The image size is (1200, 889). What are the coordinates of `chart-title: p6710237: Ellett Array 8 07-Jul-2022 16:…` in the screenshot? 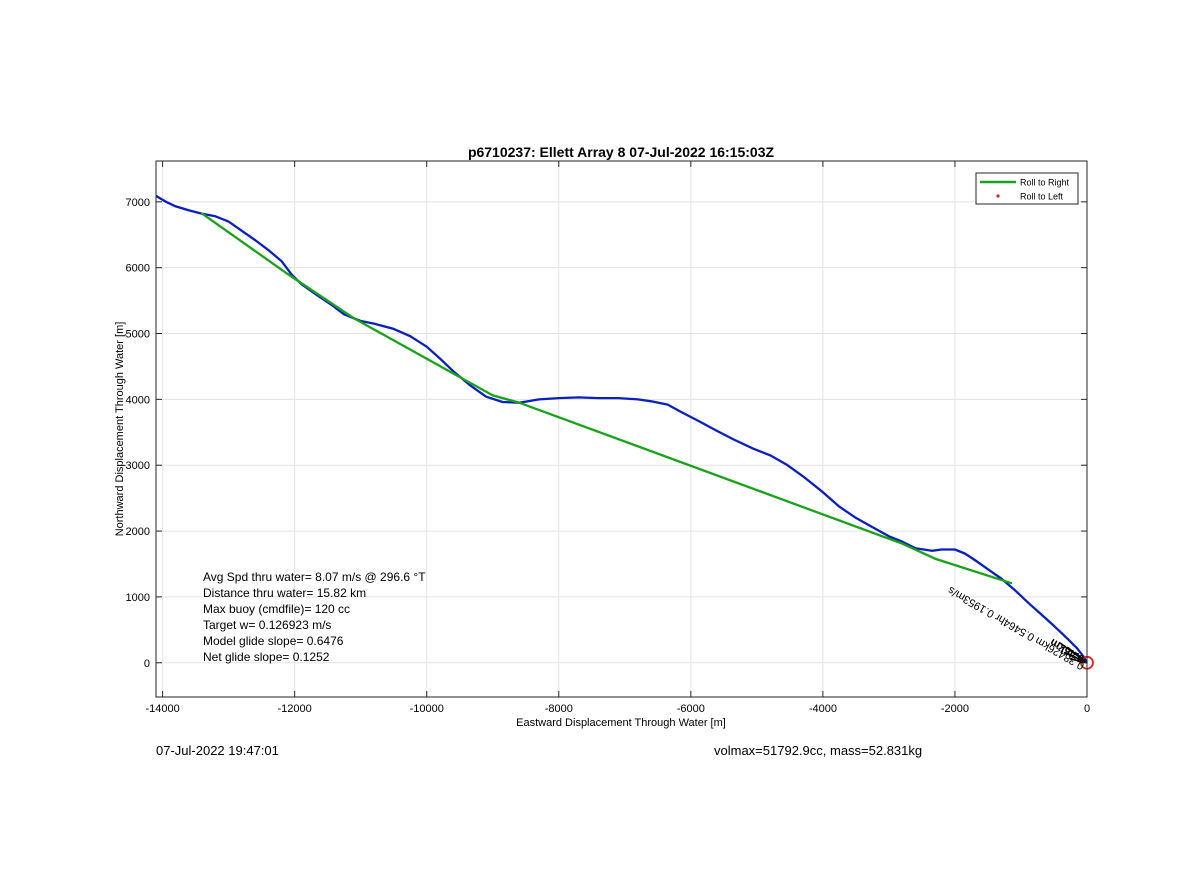 It's located at (621, 152).